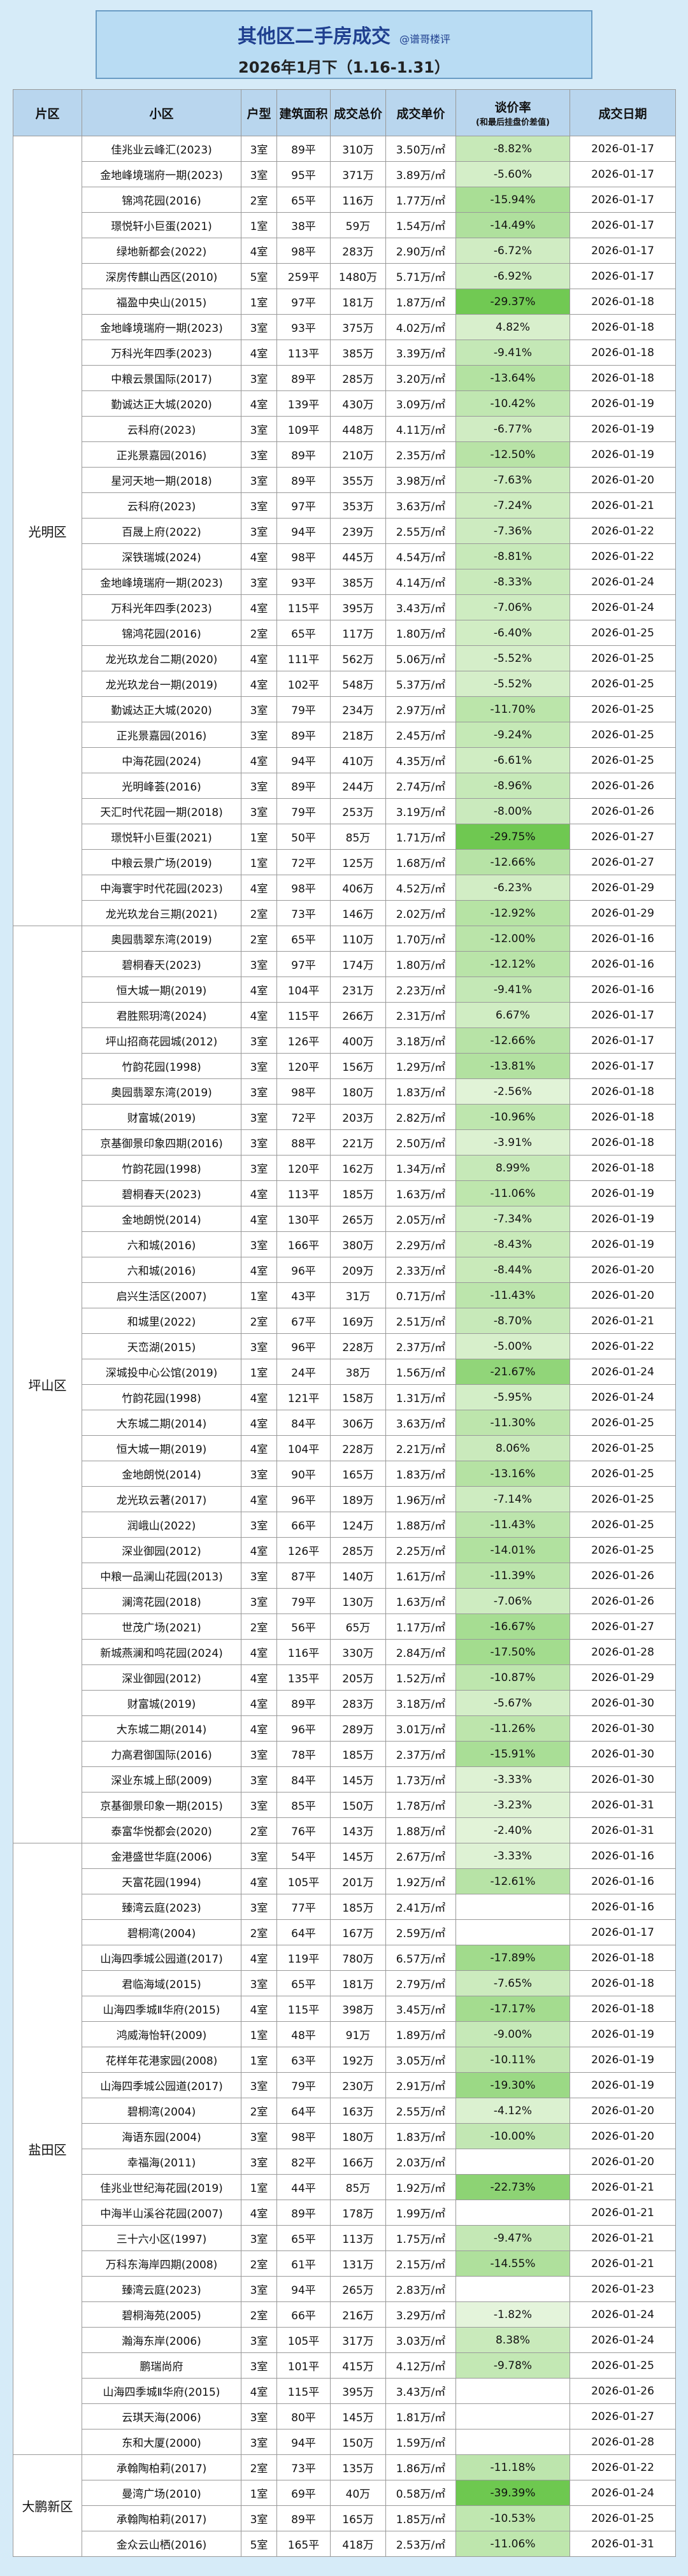  I want to click on discount-rate: -8.96%, so click(512, 786).